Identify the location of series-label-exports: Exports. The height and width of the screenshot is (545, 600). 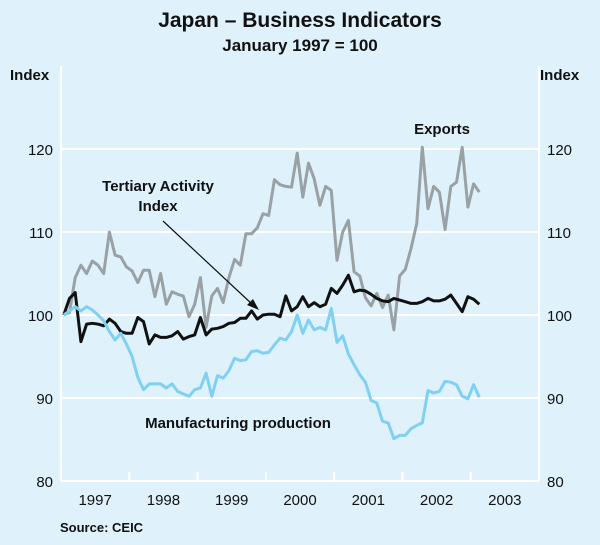
(442, 129).